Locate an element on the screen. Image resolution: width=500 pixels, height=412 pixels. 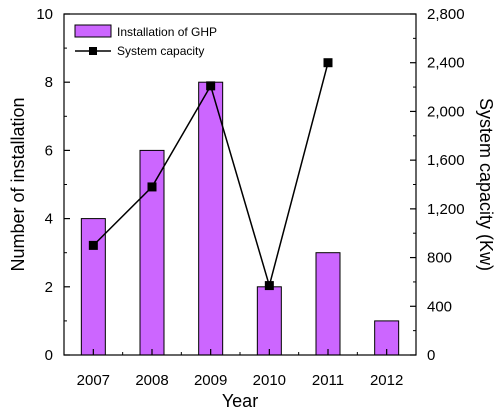
capacity-marker-2008 is located at coordinates (152, 187).